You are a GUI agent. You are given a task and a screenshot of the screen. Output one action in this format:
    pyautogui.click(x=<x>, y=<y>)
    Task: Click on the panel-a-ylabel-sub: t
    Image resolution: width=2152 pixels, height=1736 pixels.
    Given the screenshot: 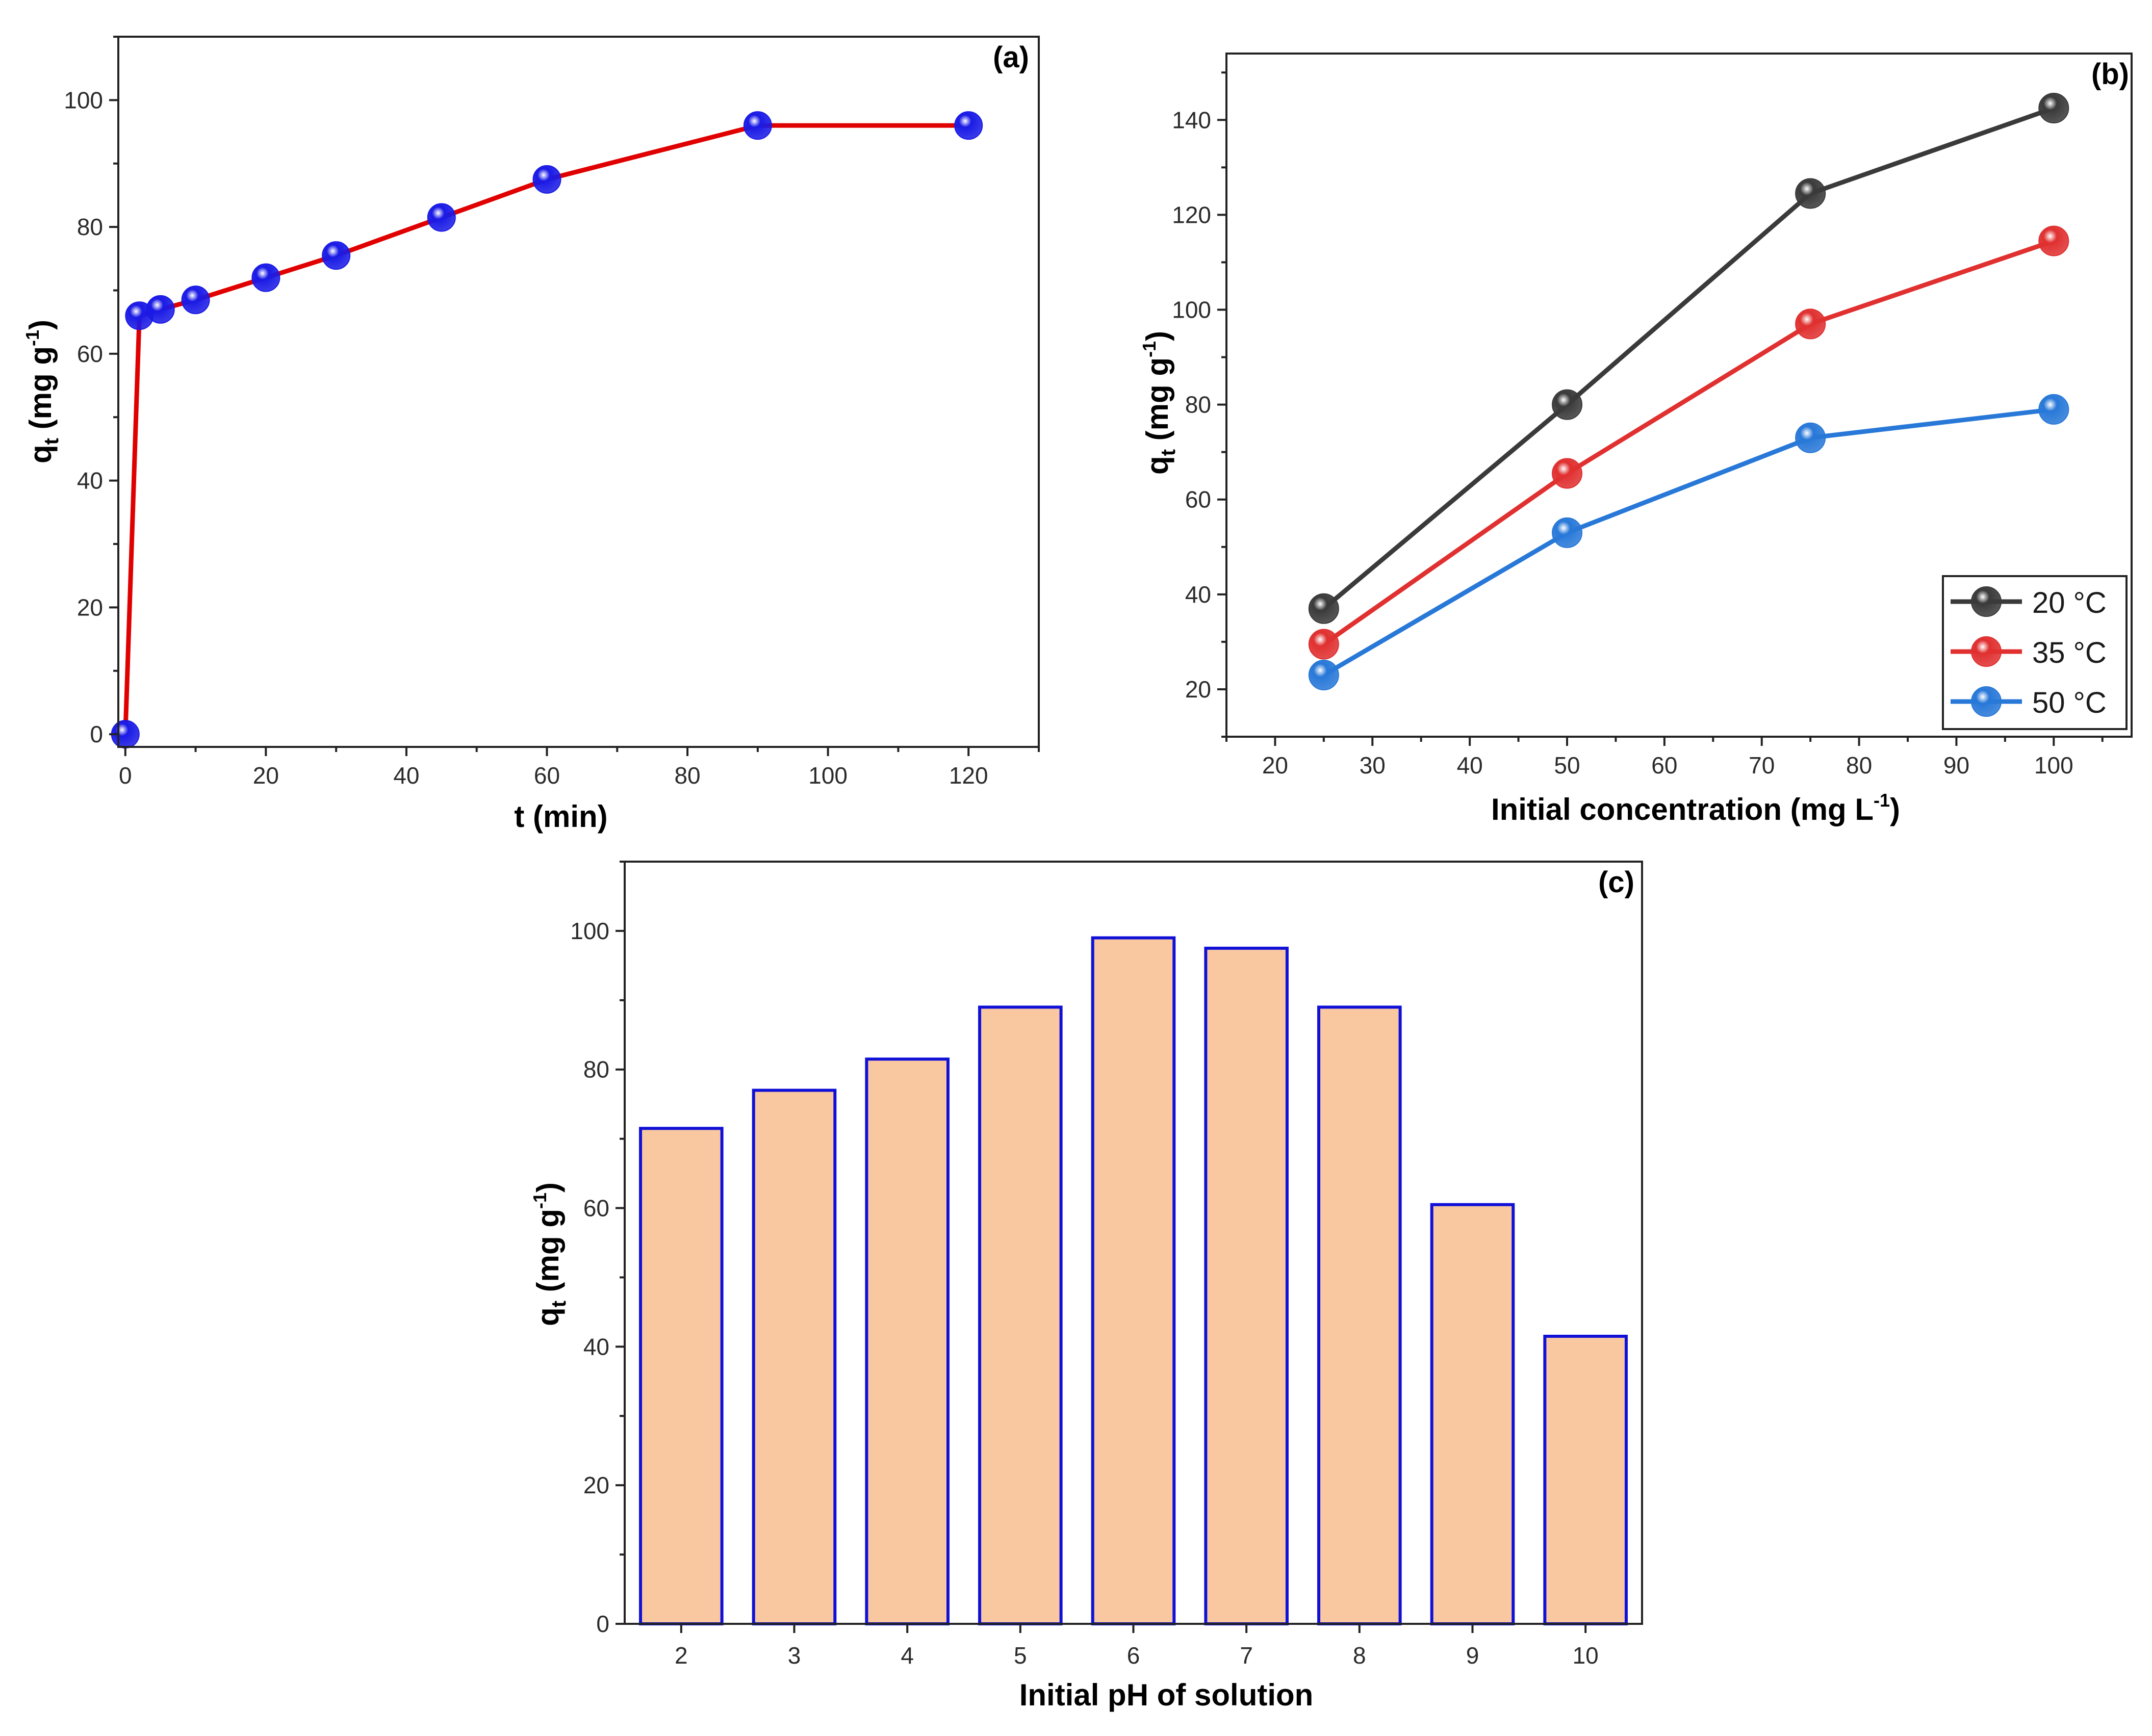 What is the action you would take?
    pyautogui.click(x=52, y=442)
    